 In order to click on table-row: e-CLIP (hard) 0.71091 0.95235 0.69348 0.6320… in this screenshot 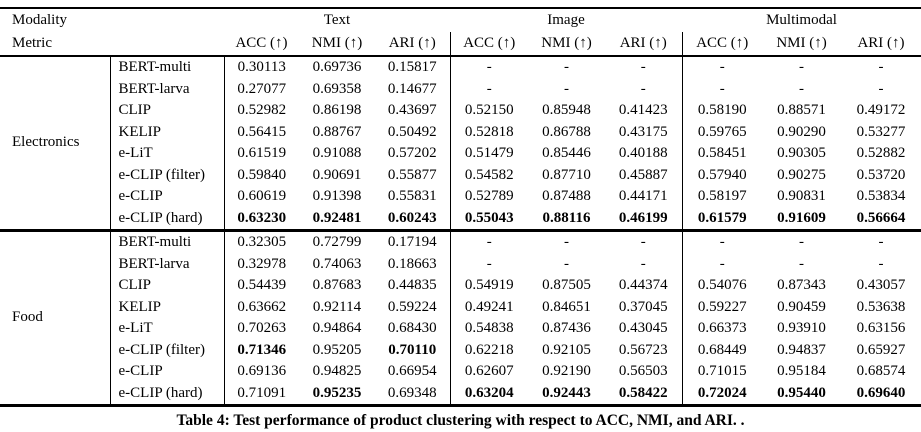, I will do `click(460, 394)`.